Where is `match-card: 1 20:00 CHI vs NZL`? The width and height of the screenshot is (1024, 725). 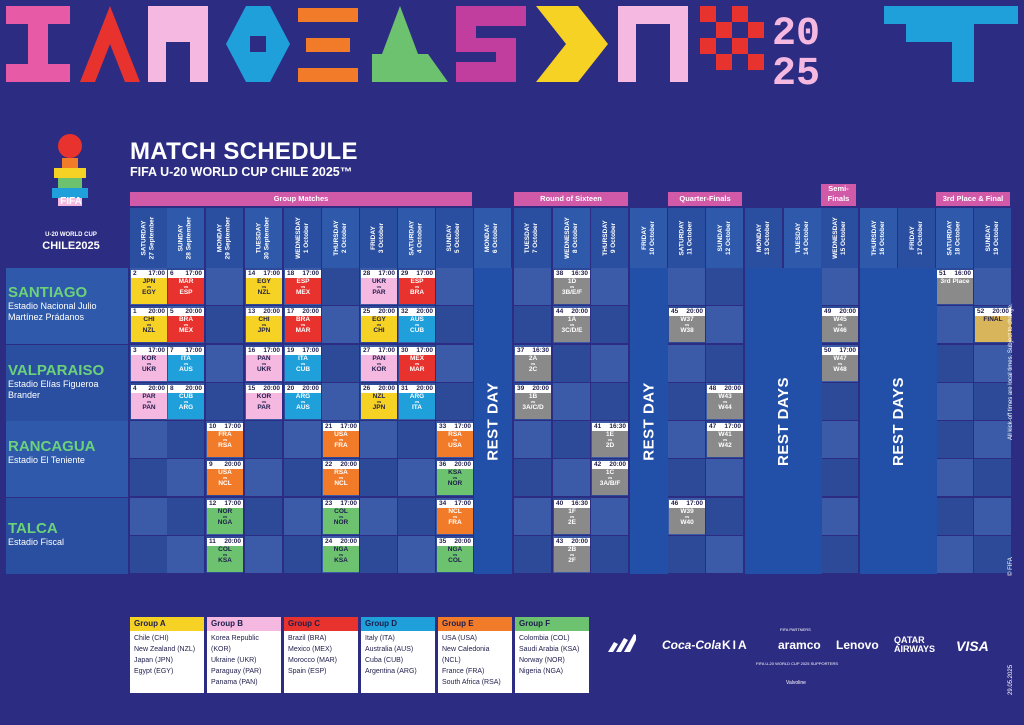
match-card: 1 20:00 CHI vs NZL is located at coordinates (149, 325).